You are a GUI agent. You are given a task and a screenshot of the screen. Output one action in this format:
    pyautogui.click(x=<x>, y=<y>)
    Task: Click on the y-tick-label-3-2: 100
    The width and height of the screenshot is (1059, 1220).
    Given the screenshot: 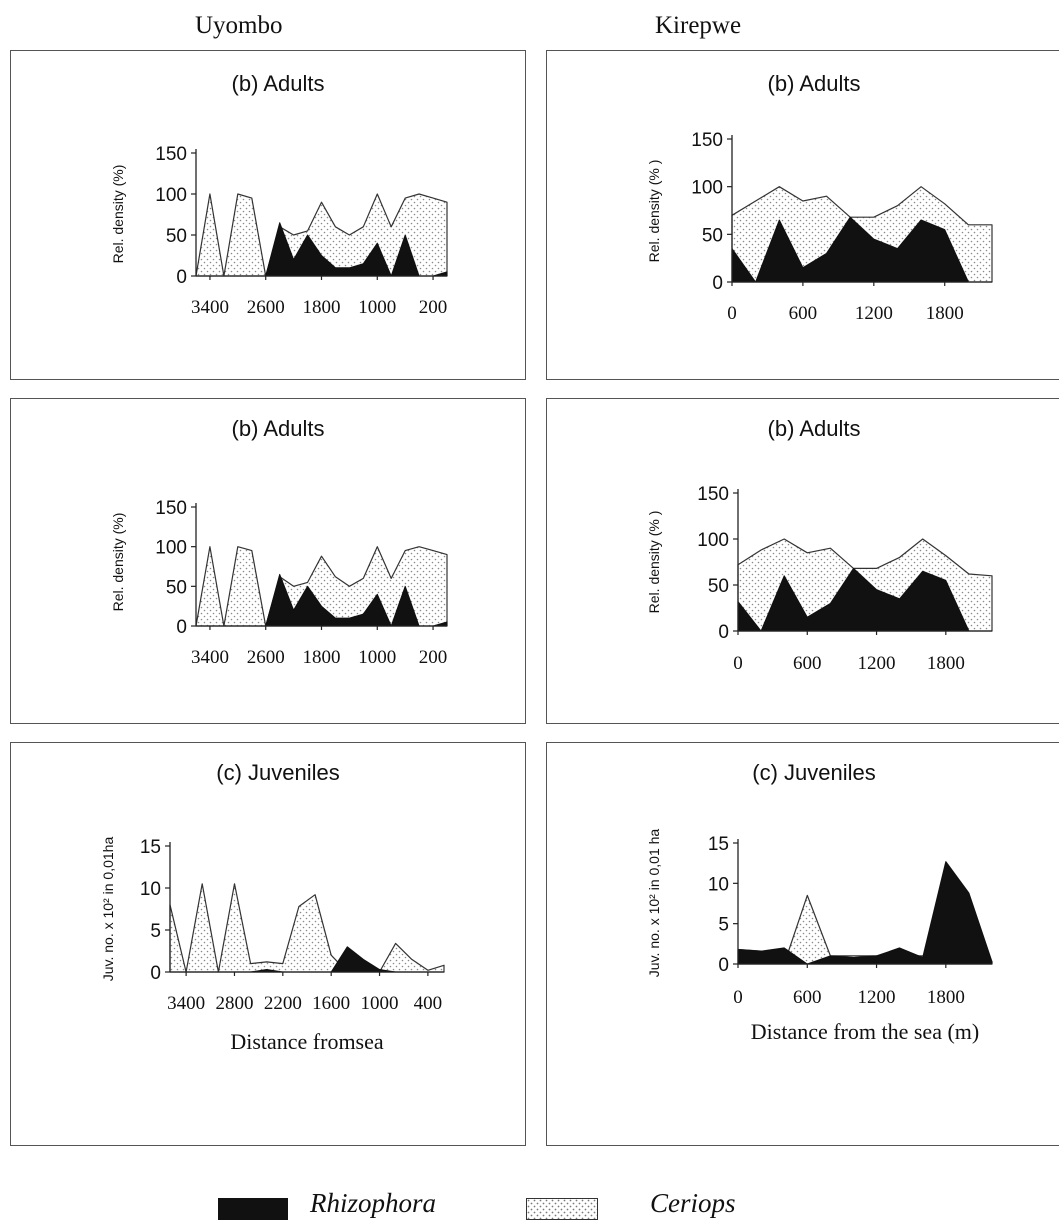 What is the action you would take?
    pyautogui.click(x=713, y=540)
    